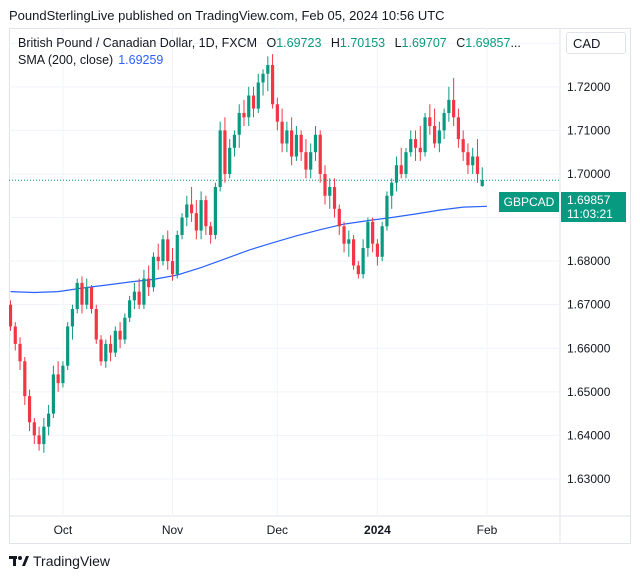 The image size is (640, 578). I want to click on price-tick-label: 1.64000, so click(589, 435).